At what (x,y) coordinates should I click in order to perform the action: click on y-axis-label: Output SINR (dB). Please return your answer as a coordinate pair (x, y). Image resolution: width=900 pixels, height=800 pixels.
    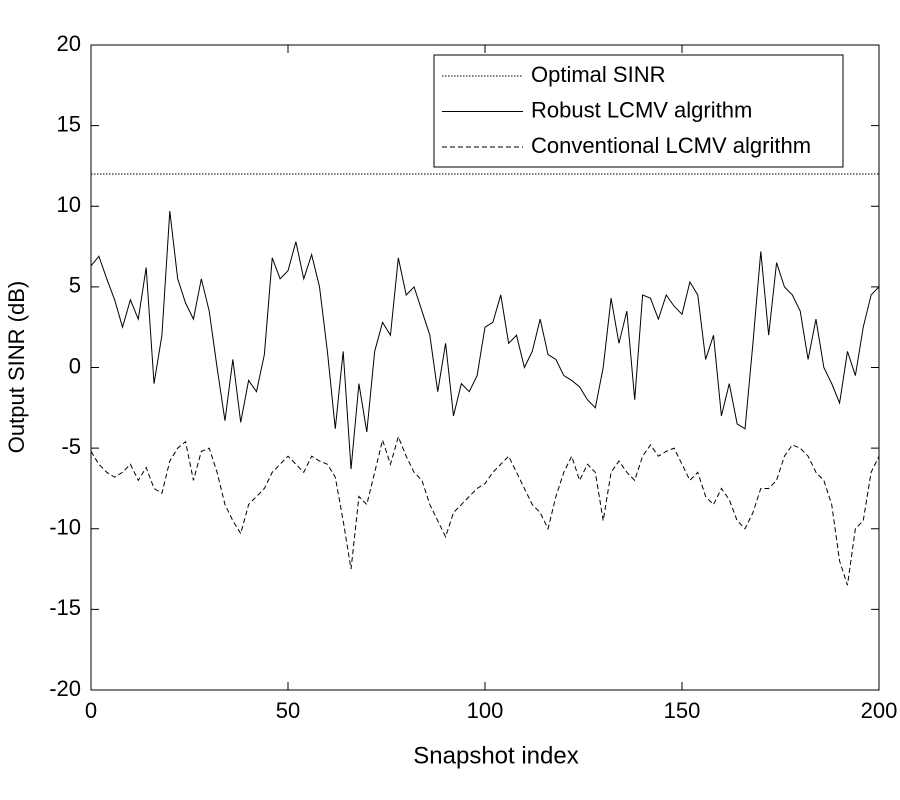
    Looking at the image, I should click on (16, 367).